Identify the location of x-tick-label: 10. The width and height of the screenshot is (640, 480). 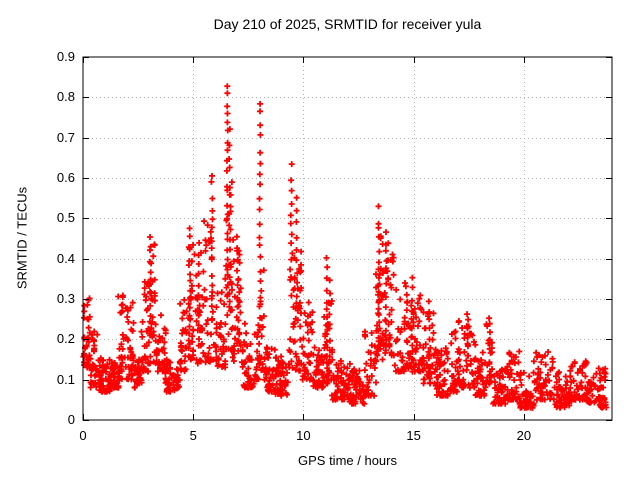
(303, 435).